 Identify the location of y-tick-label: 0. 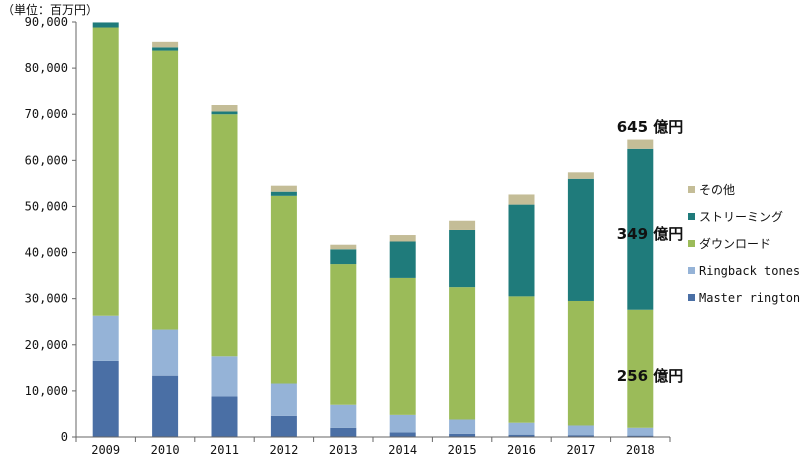
(64, 437).